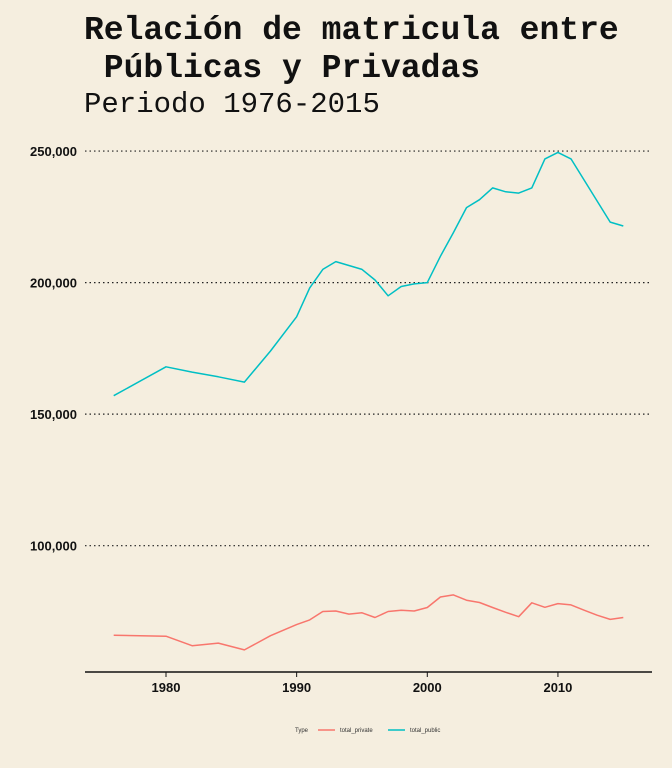  I want to click on legend: Type total_private total_public, so click(367, 731).